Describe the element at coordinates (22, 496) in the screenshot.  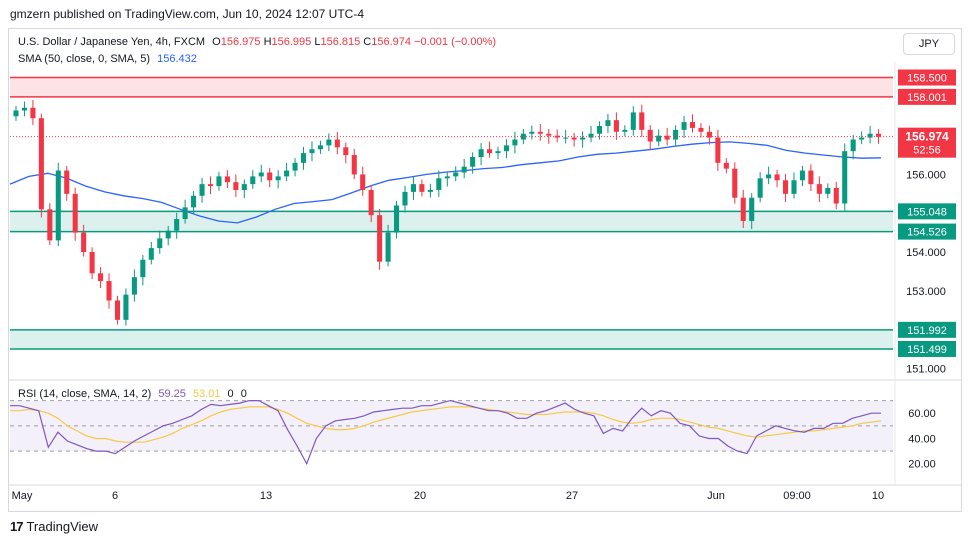
I see `time-tick-label: May` at that location.